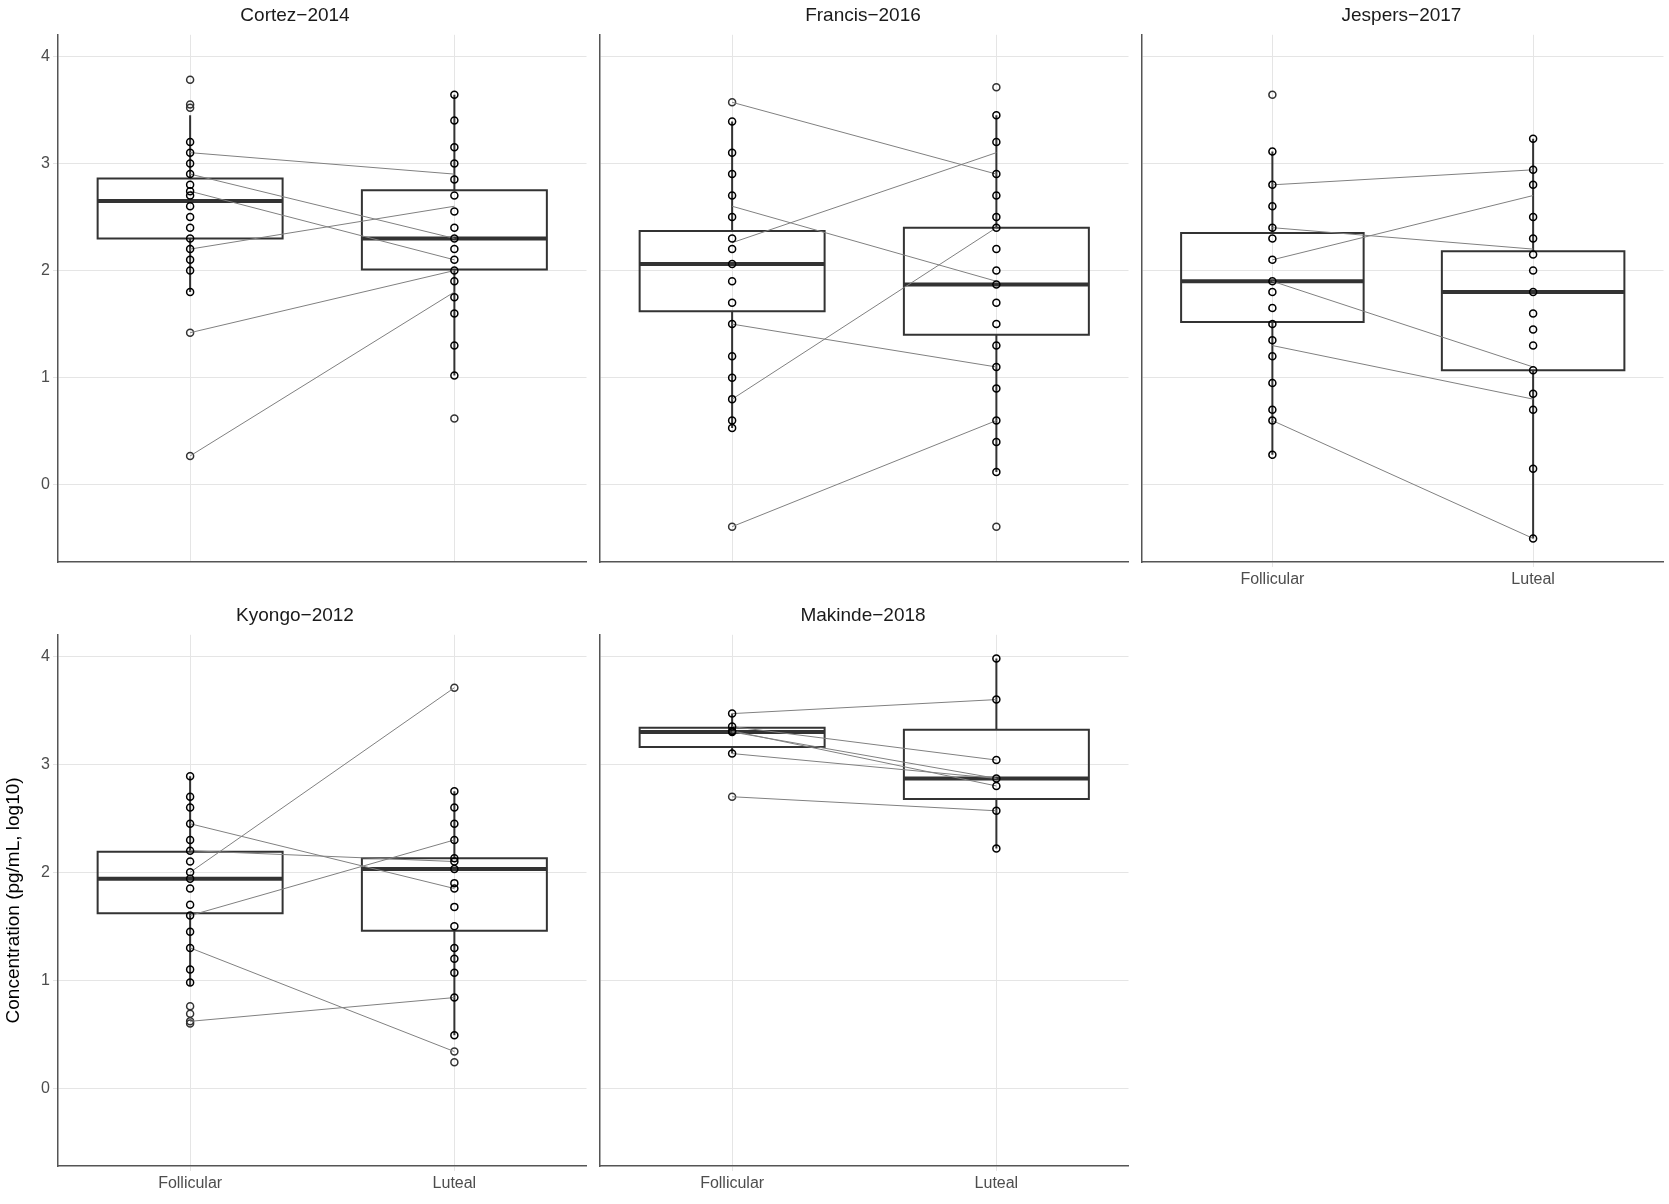 The width and height of the screenshot is (1669, 1204). I want to click on chart-title: Kyongo−2012, so click(295, 614).